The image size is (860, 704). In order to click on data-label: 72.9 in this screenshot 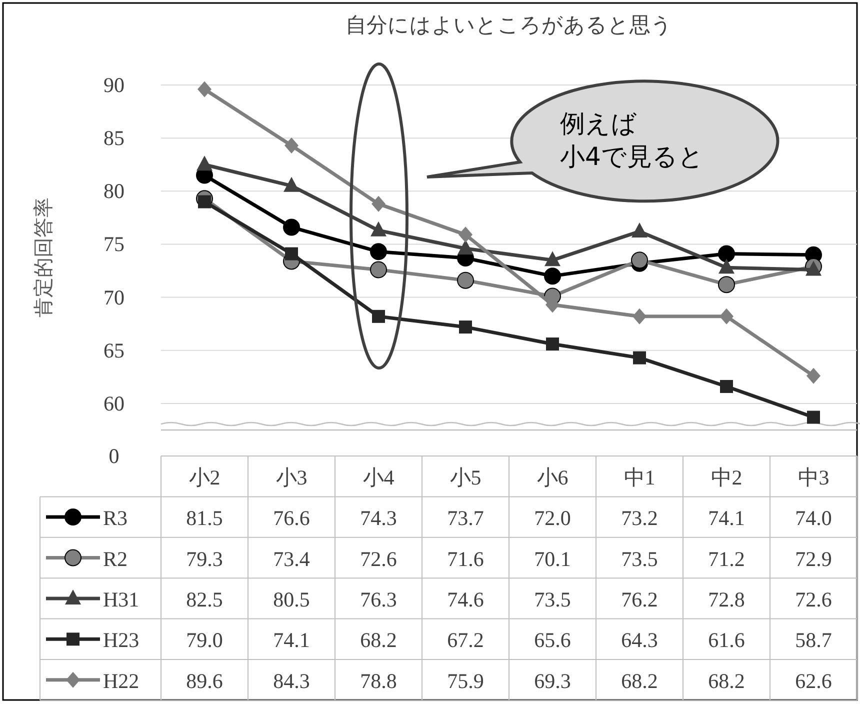, I will do `click(813, 558)`.